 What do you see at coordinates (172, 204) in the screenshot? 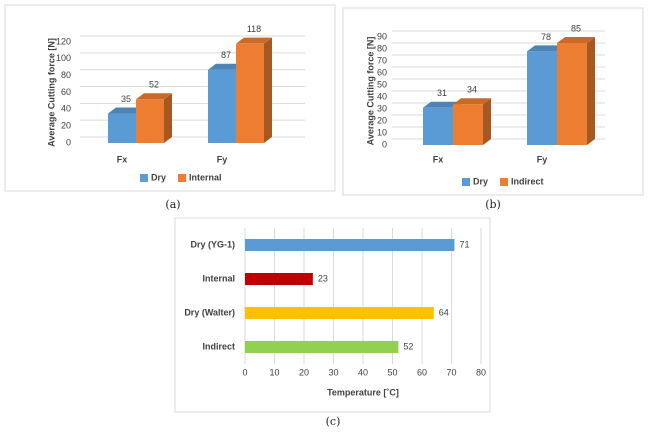
I see `caption: (a)` at bounding box center [172, 204].